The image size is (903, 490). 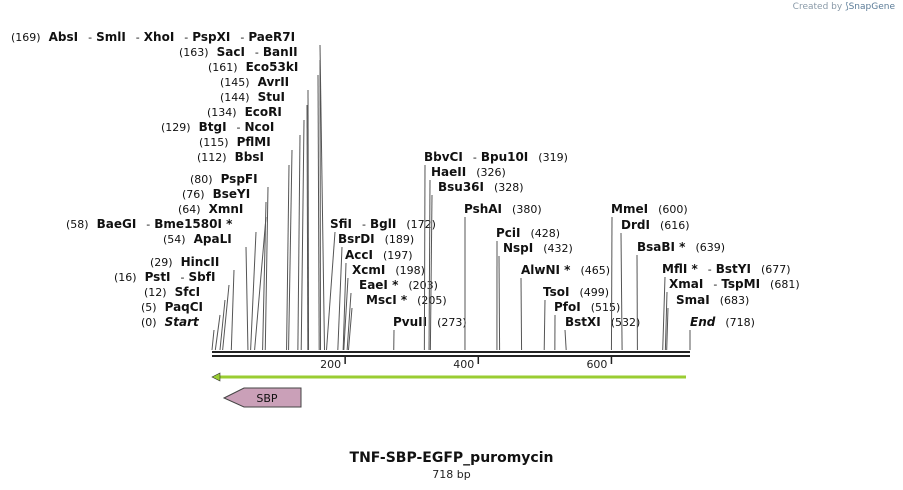 I want to click on site-position: (600), so click(x=673, y=209).